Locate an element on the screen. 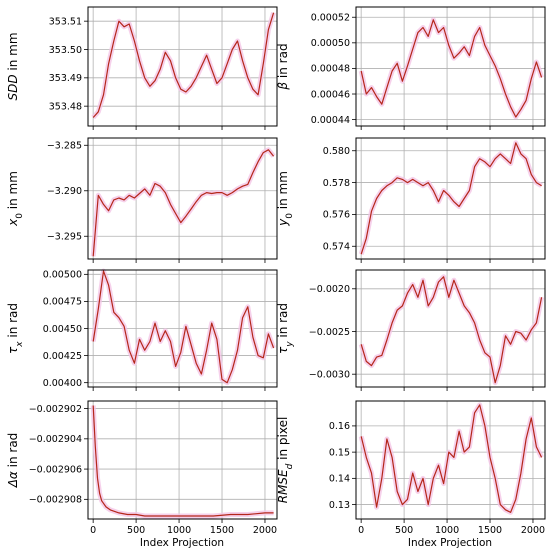  y-tick-label: 0.578 is located at coordinates (336, 183).